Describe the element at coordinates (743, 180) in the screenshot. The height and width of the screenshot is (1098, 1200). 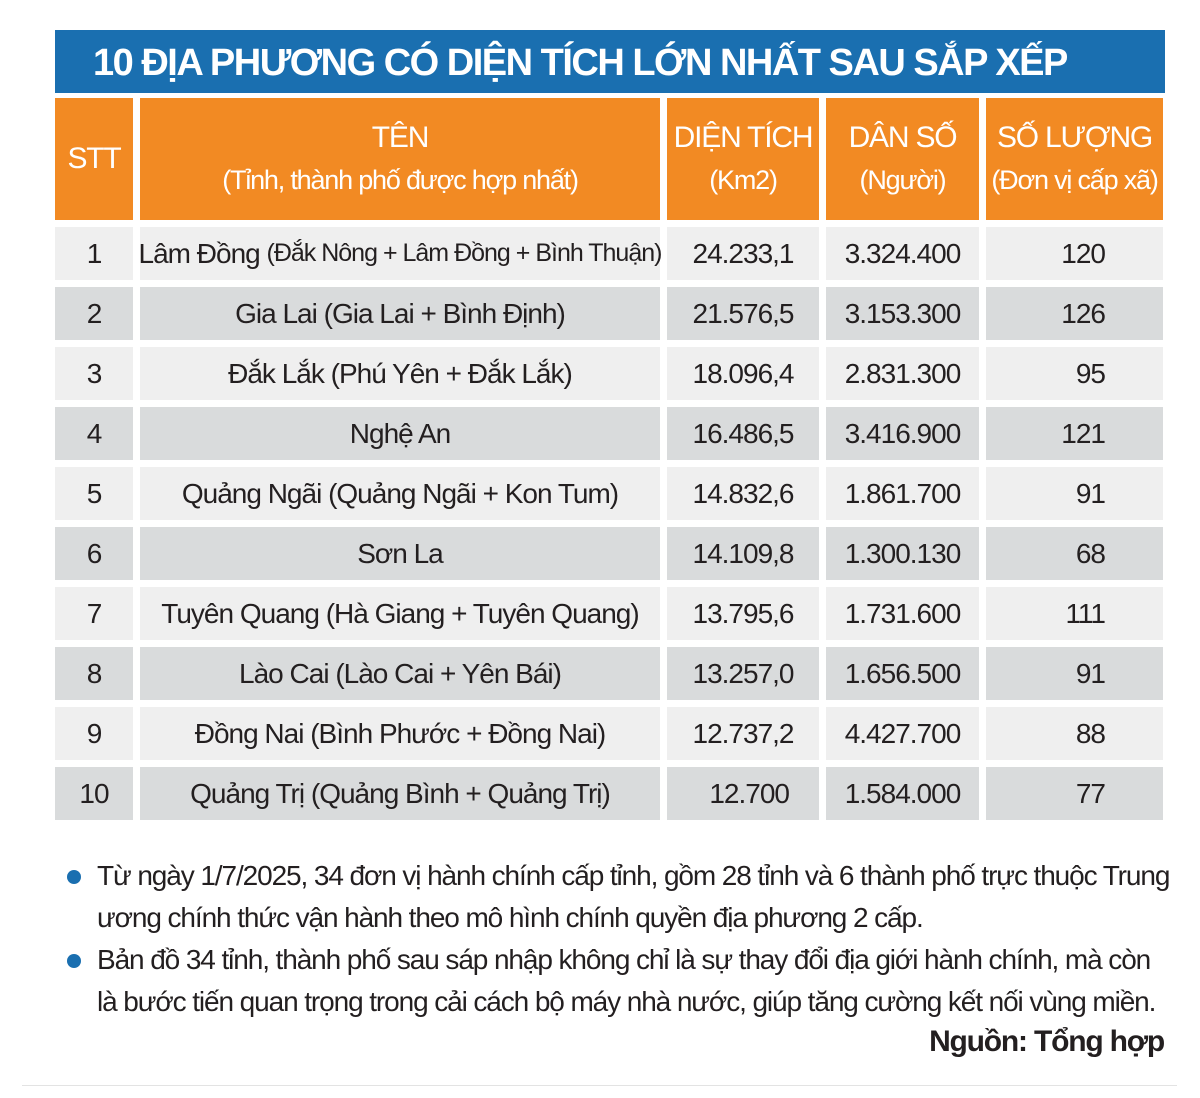
I see `column-header-sub: (Km2)` at that location.